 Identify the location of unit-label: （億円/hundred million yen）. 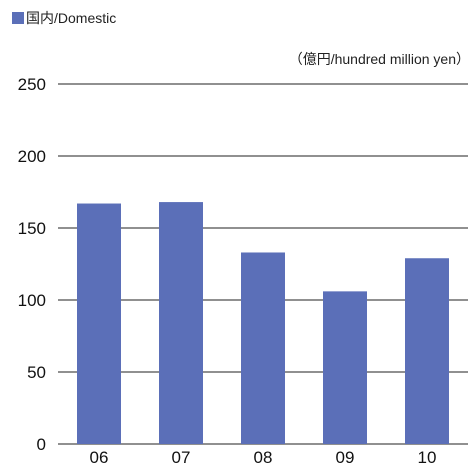
(379, 59).